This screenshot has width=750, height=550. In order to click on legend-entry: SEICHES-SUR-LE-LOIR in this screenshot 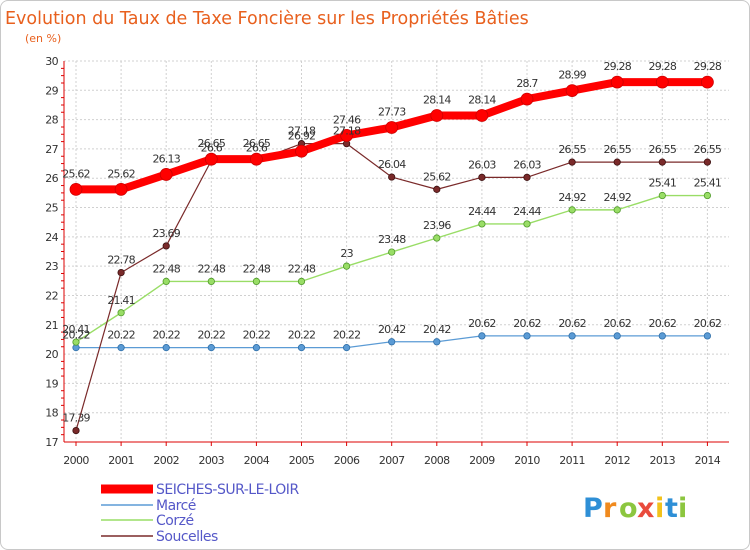, I will do `click(227, 490)`.